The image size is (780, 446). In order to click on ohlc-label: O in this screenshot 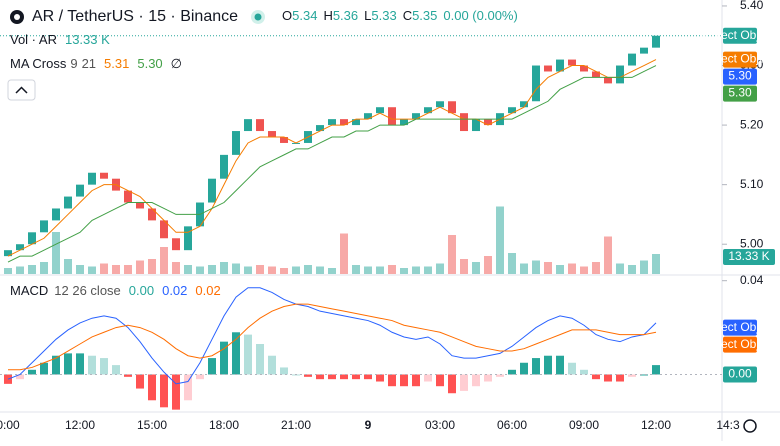, I will do `click(287, 15)`.